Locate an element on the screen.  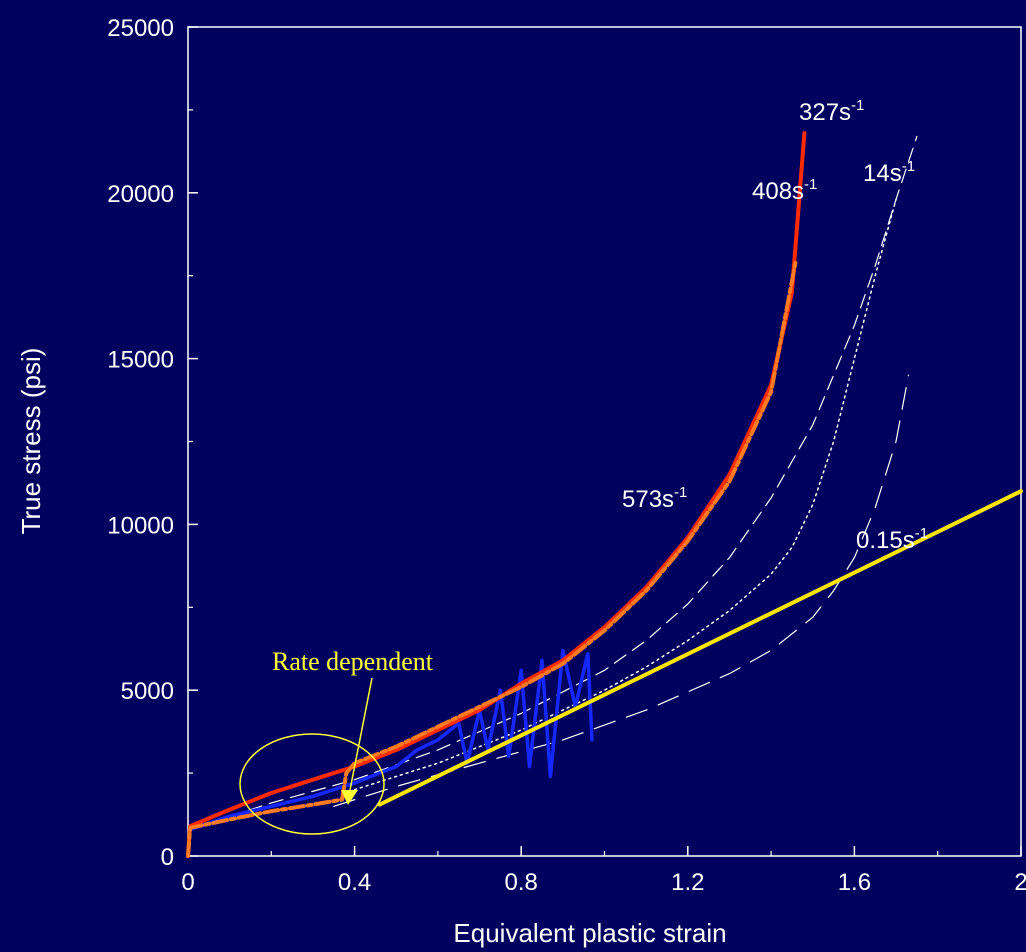
x-tick-label: 2 is located at coordinates (1020, 882).